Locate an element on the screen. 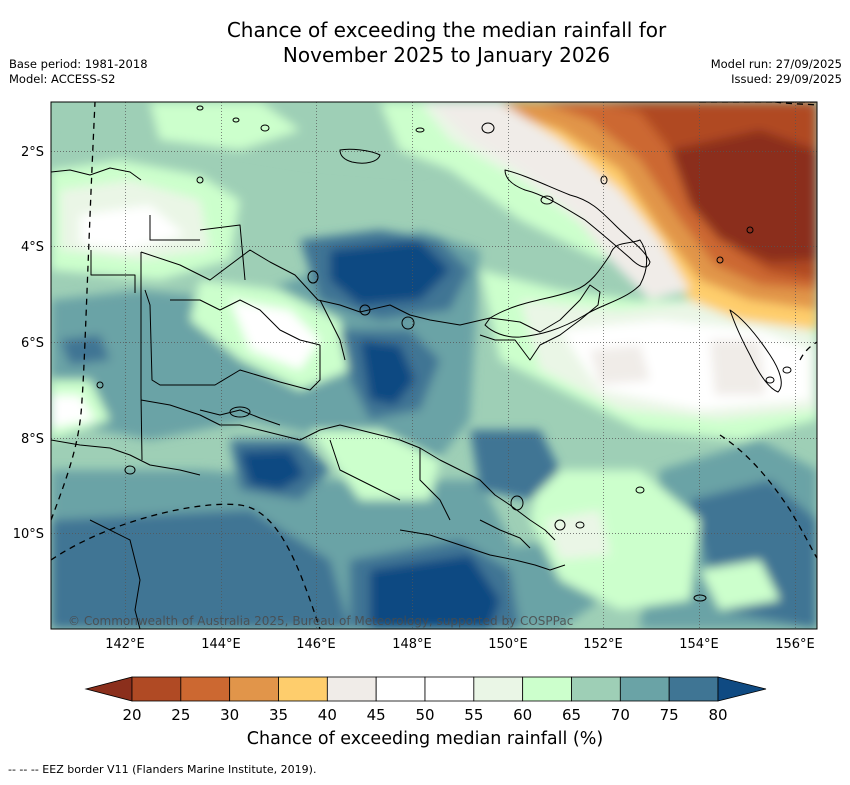 The width and height of the screenshot is (850, 785). colorbar-label: 35 is located at coordinates (278, 715).